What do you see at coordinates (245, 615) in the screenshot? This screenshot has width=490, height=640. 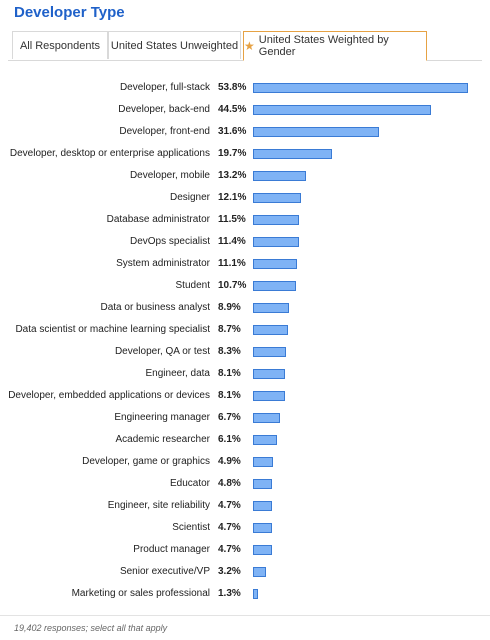 I see `footer-divider` at bounding box center [245, 615].